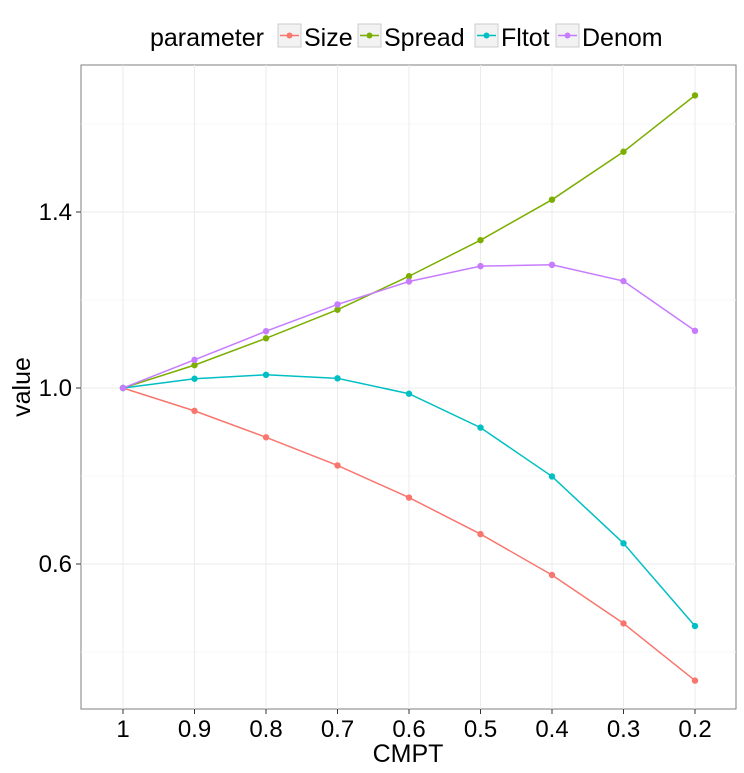 The width and height of the screenshot is (744, 773). I want to click on legend-label-fltot: Fltot, so click(525, 38).